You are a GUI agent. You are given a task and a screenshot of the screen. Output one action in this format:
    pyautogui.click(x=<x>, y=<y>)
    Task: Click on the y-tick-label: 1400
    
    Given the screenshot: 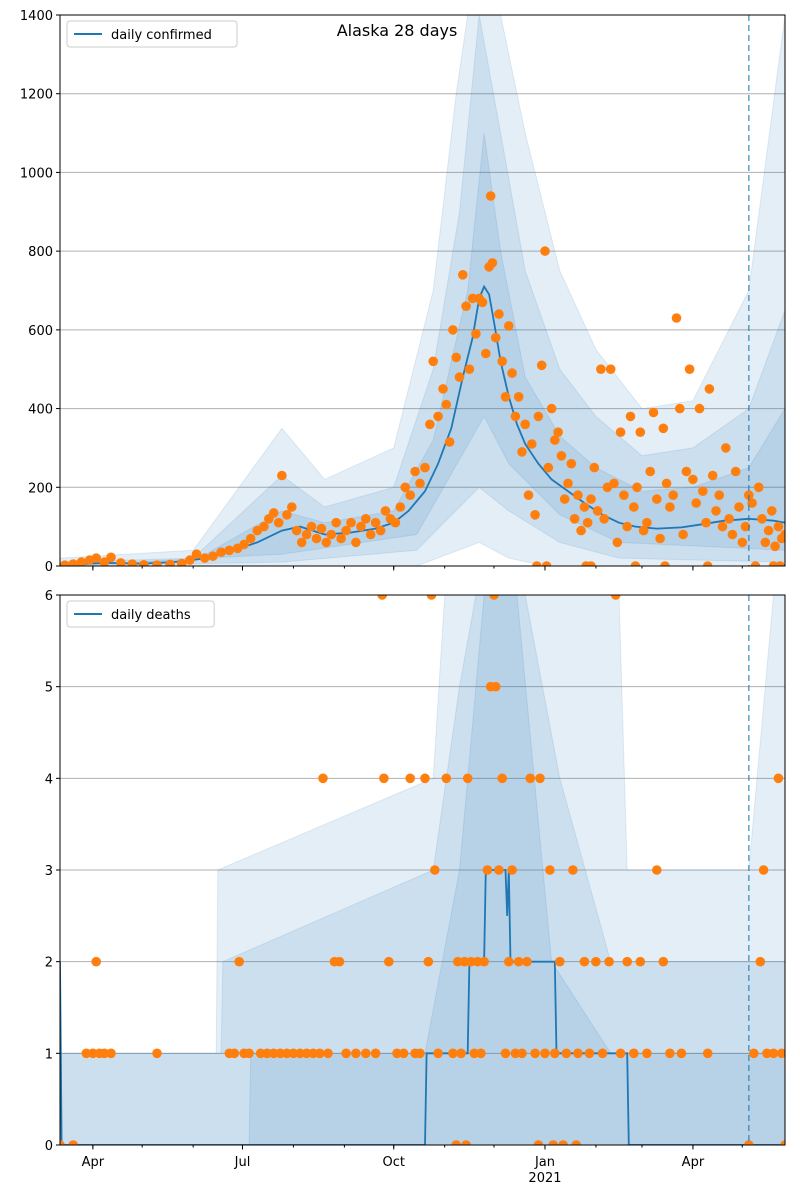 What is the action you would take?
    pyautogui.click(x=36, y=16)
    